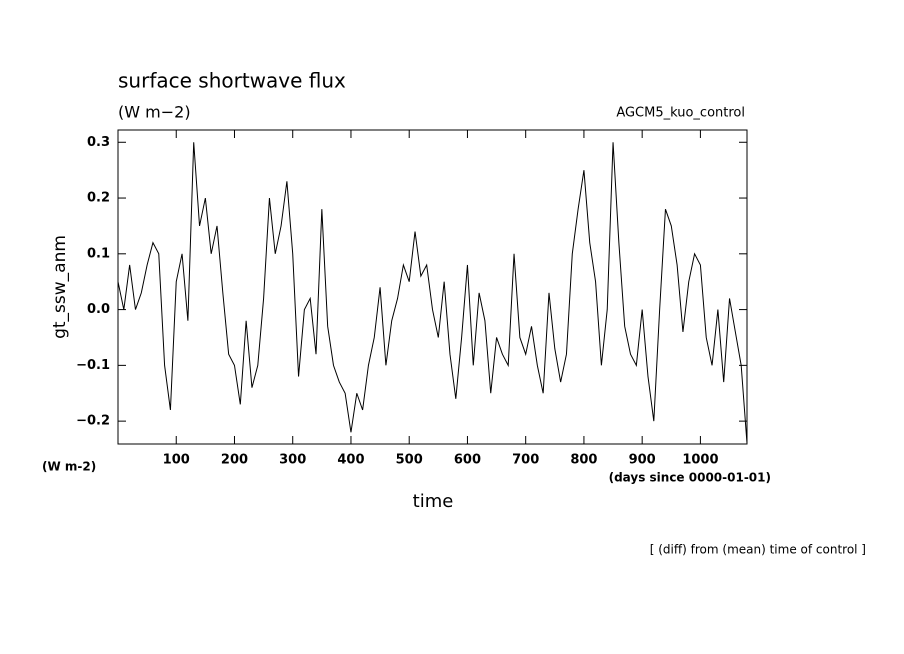 This screenshot has width=904, height=654. I want to click on x-units: (days since 0000-01-01), so click(690, 478).